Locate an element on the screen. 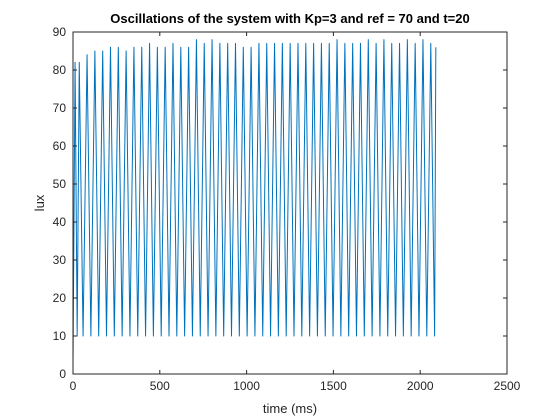 The width and height of the screenshot is (560, 420). y-tick-label: 10 is located at coordinates (60, 336).